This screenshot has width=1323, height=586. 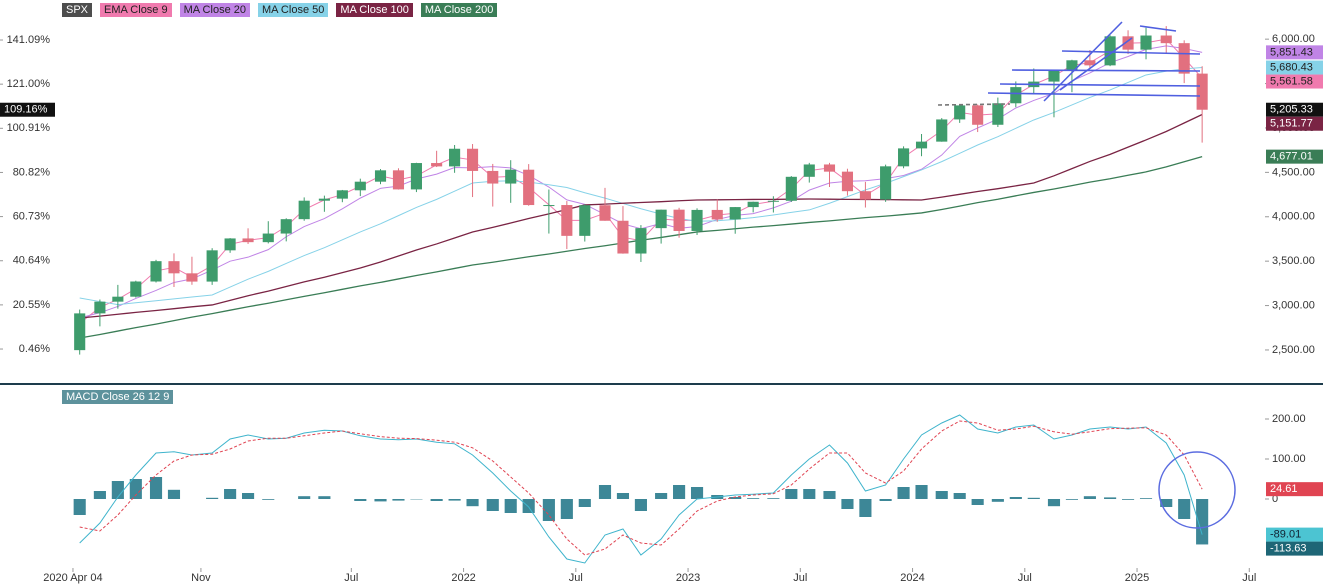 I want to click on x-tick-label: 2023, so click(x=688, y=578).